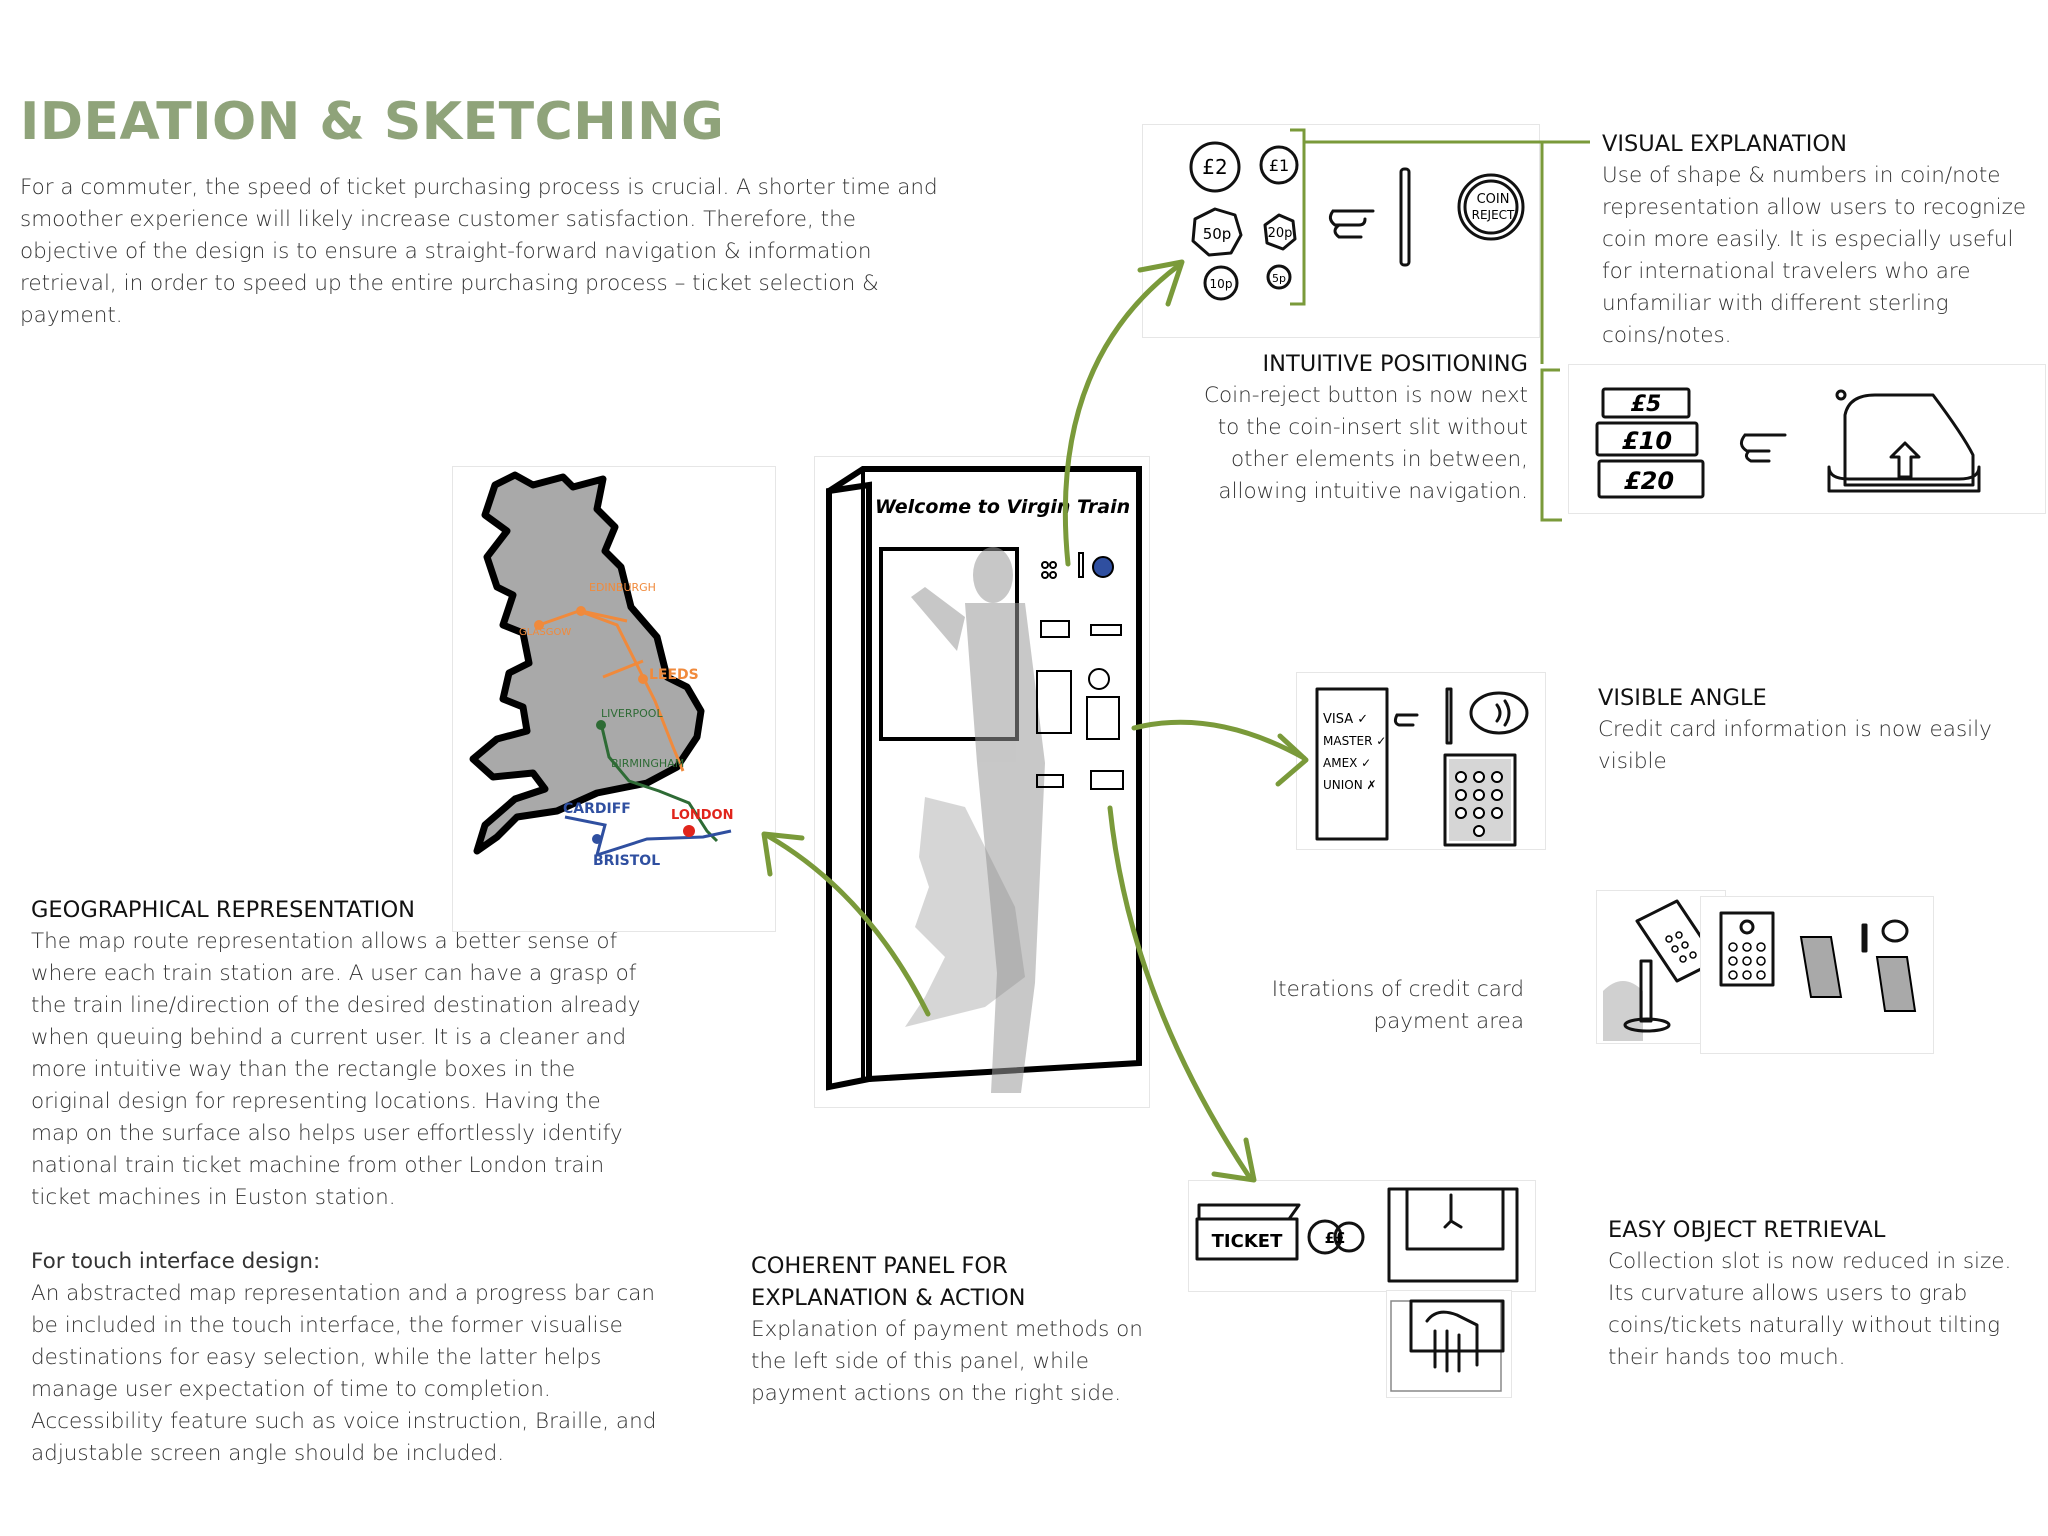 The width and height of the screenshot is (2048, 1536). I want to click on svg-text: TICKET, so click(1247, 1241).